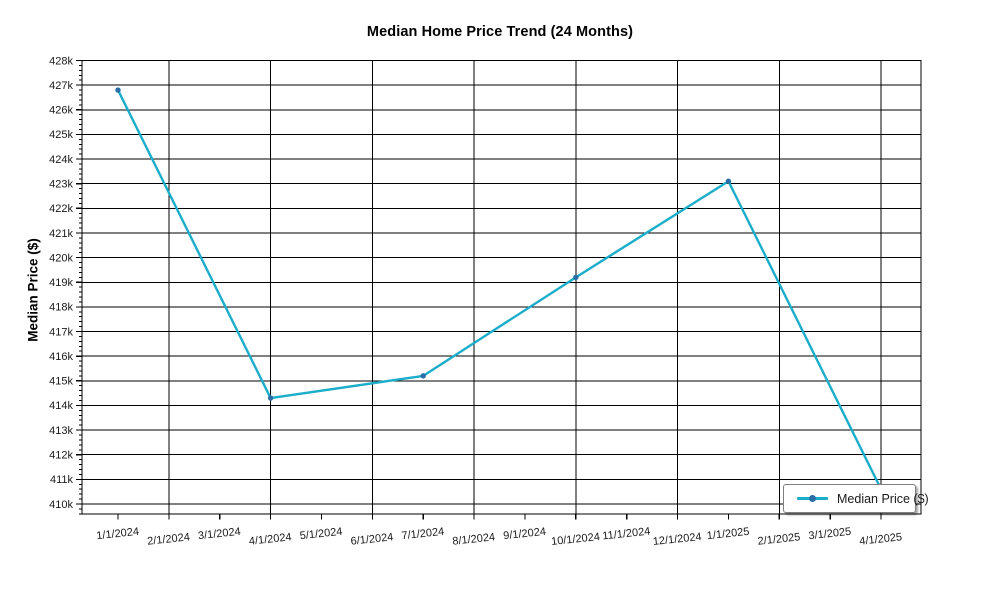 This screenshot has height=600, width=1000. Describe the element at coordinates (61, 382) in the screenshot. I see `y-tick-label: 415k` at that location.